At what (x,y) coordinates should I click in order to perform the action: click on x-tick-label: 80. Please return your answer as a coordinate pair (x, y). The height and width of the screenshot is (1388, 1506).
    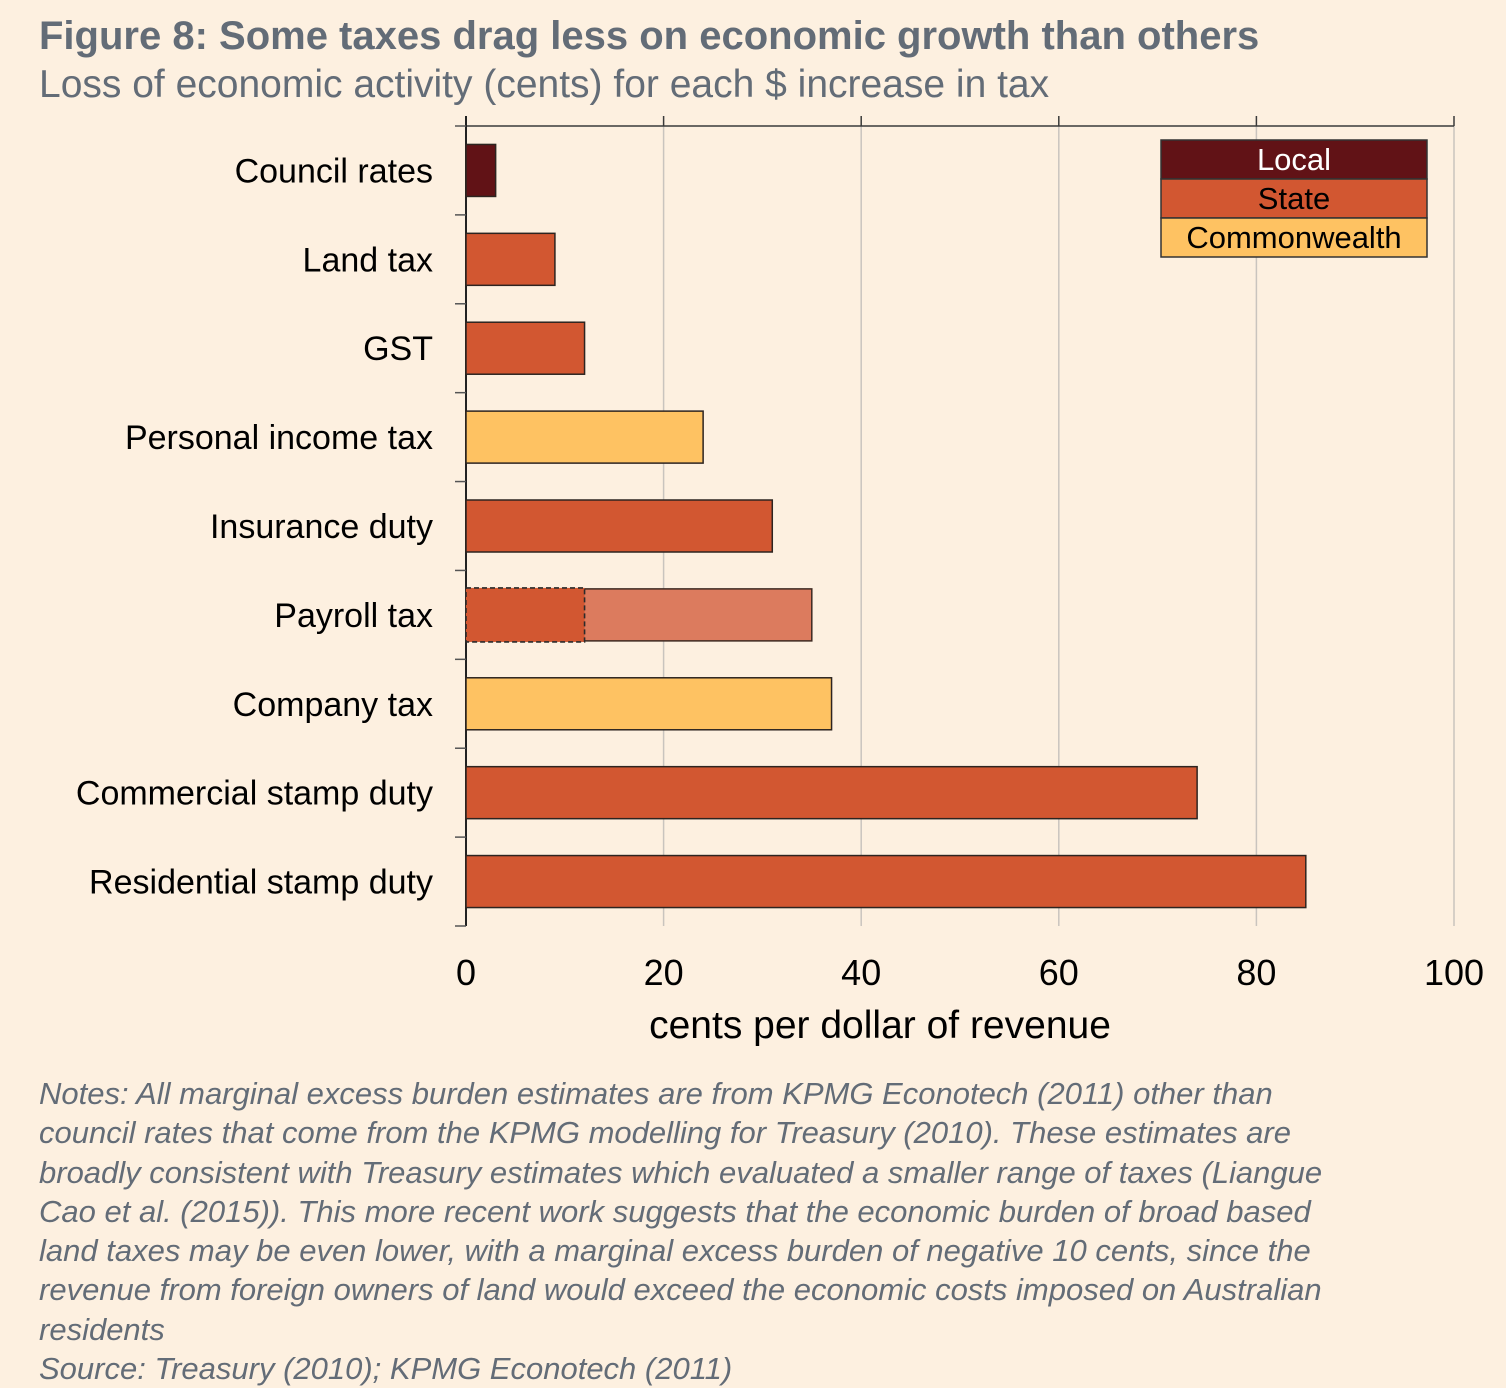
    Looking at the image, I should click on (1256, 972).